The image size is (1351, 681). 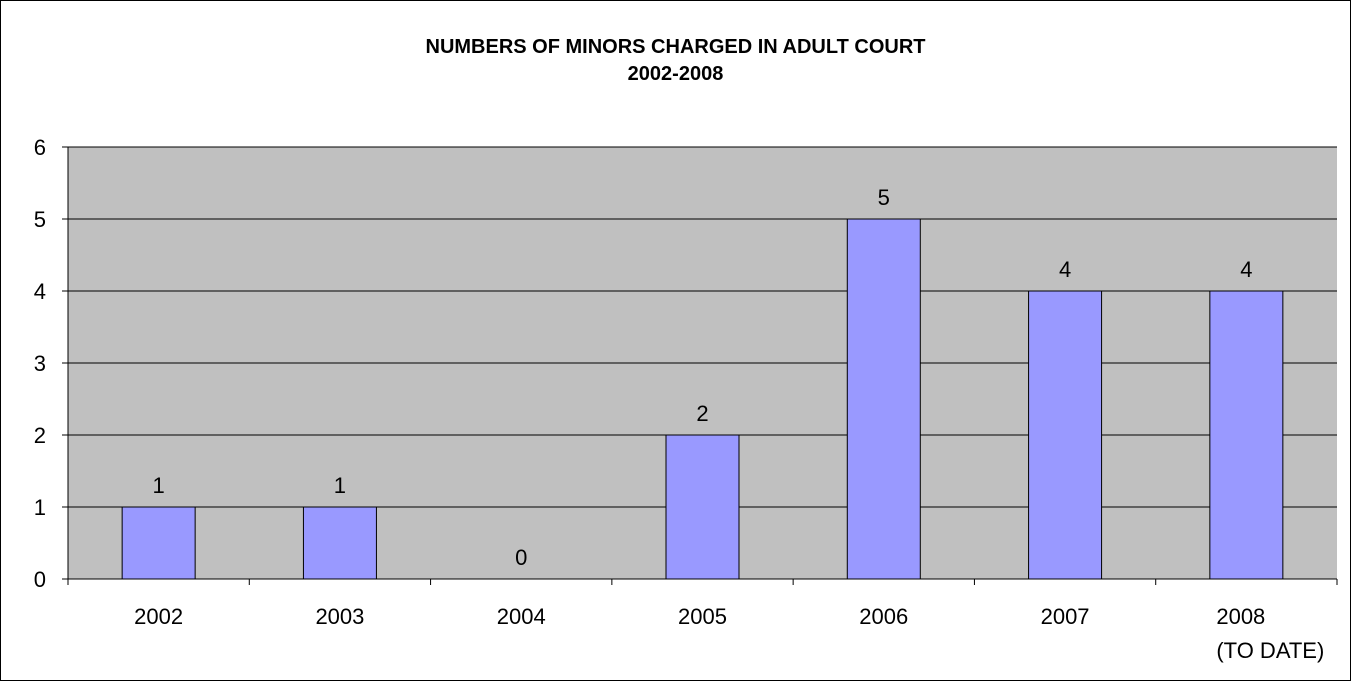 I want to click on y-tick-label: 0, so click(x=40, y=579).